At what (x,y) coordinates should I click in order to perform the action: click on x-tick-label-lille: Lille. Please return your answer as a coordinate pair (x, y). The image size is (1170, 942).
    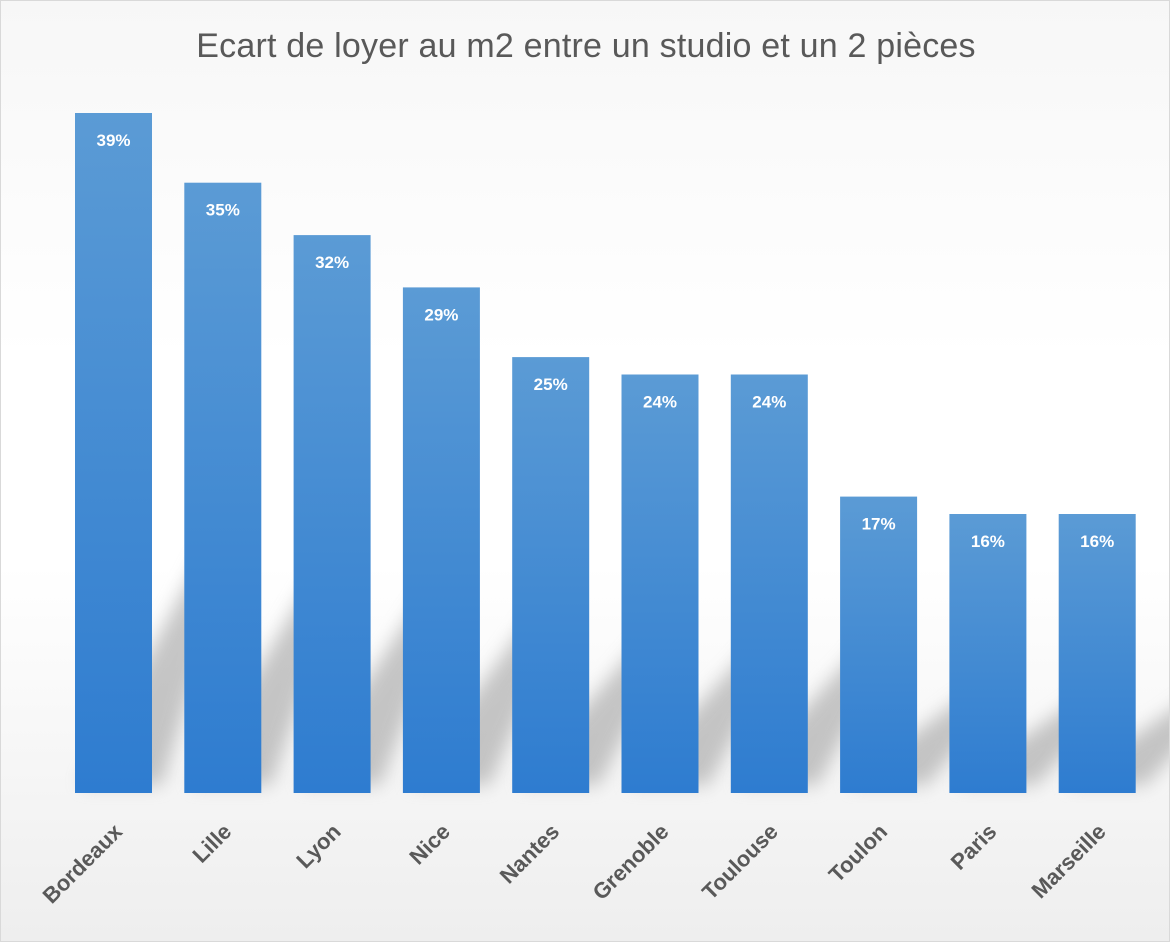
    Looking at the image, I should click on (212, 843).